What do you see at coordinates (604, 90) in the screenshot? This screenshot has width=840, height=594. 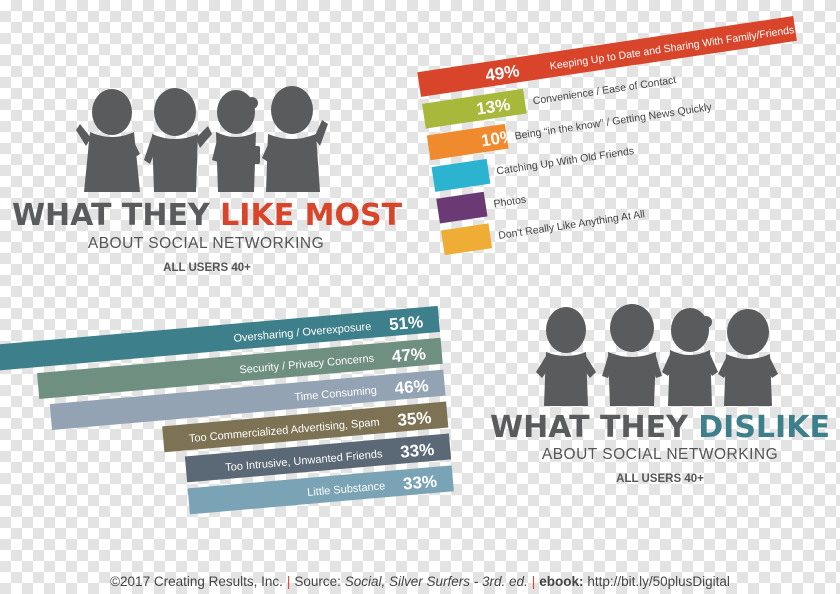 I see `like-category-label: Convenience / Ease of Contact` at bounding box center [604, 90].